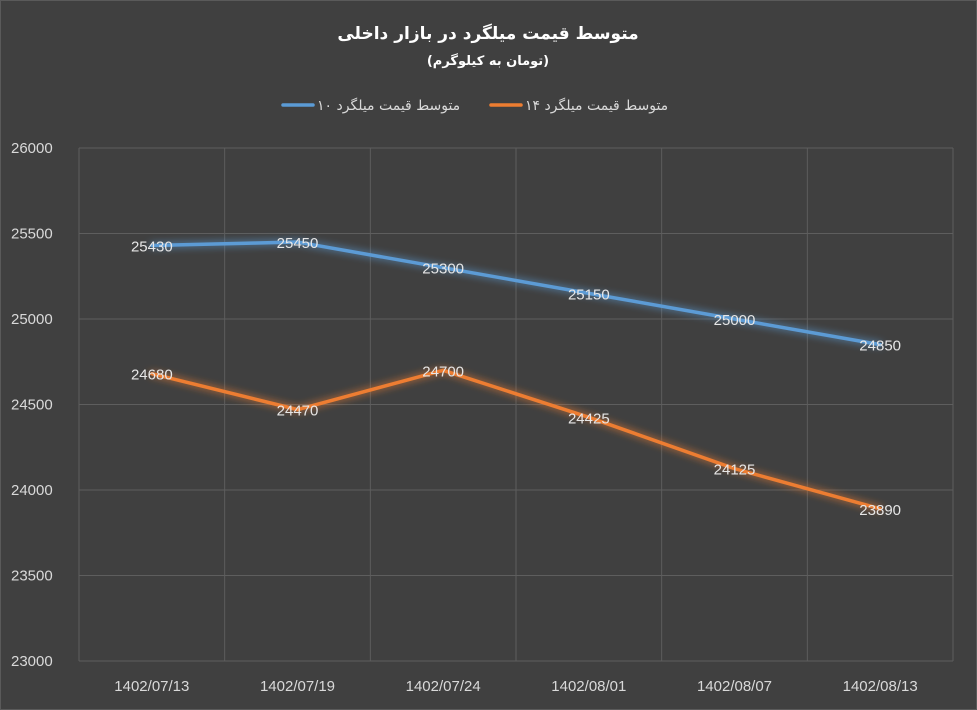 Image resolution: width=977 pixels, height=710 pixels. I want to click on data-label: 24850, so click(880, 346).